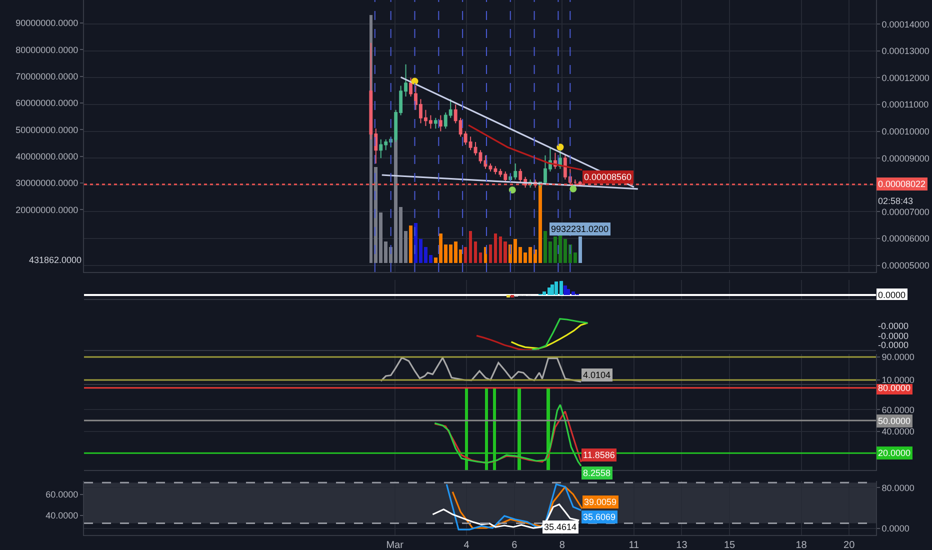  I want to click on y-tick-label: 60.0000, so click(898, 409).